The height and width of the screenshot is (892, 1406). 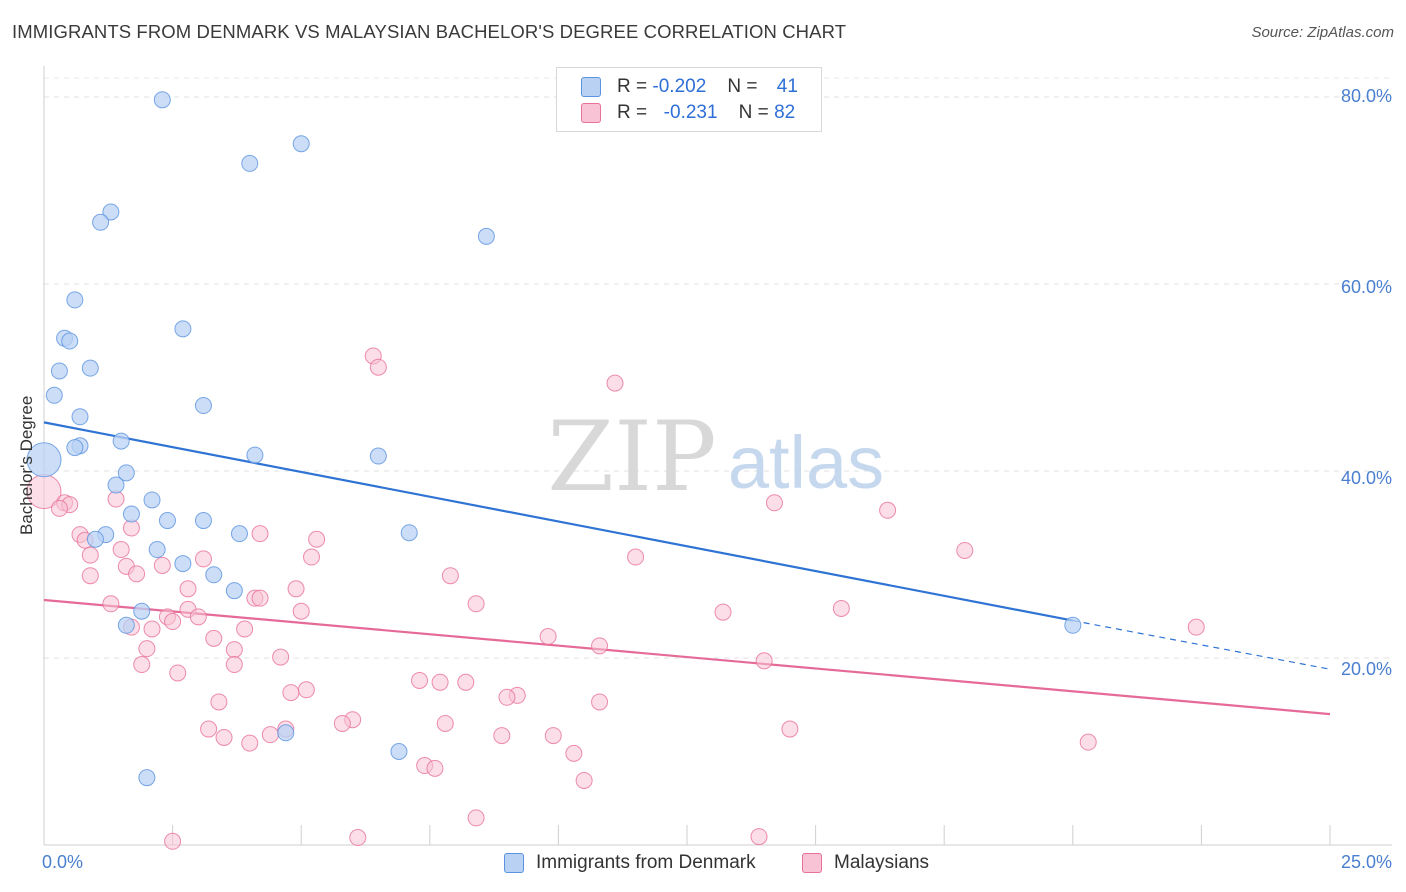 I want to click on trend-line-malaysians, so click(x=687, y=657).